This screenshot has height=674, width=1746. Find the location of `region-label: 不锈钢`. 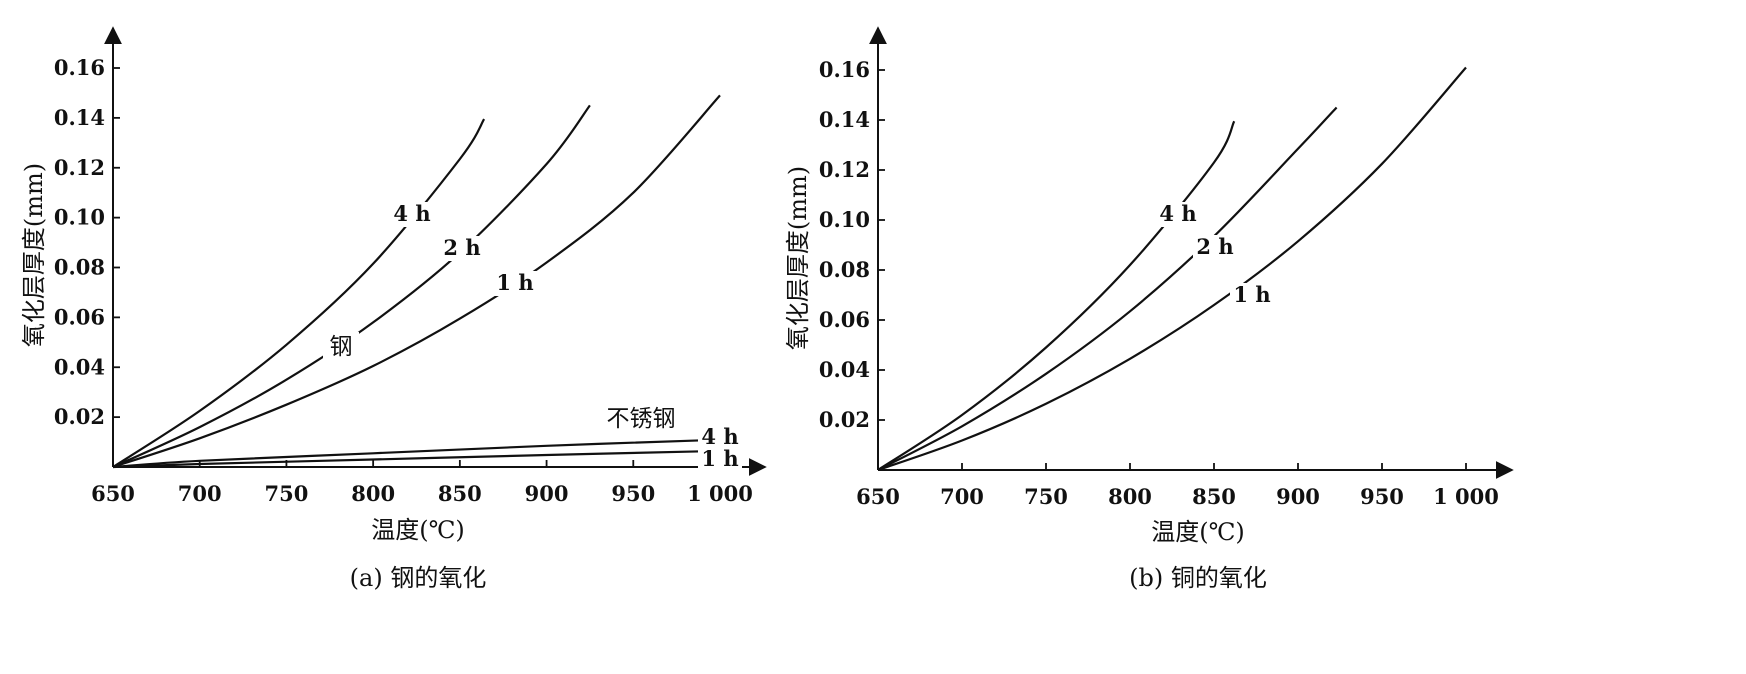

region-label: 不锈钢 is located at coordinates (641, 419).